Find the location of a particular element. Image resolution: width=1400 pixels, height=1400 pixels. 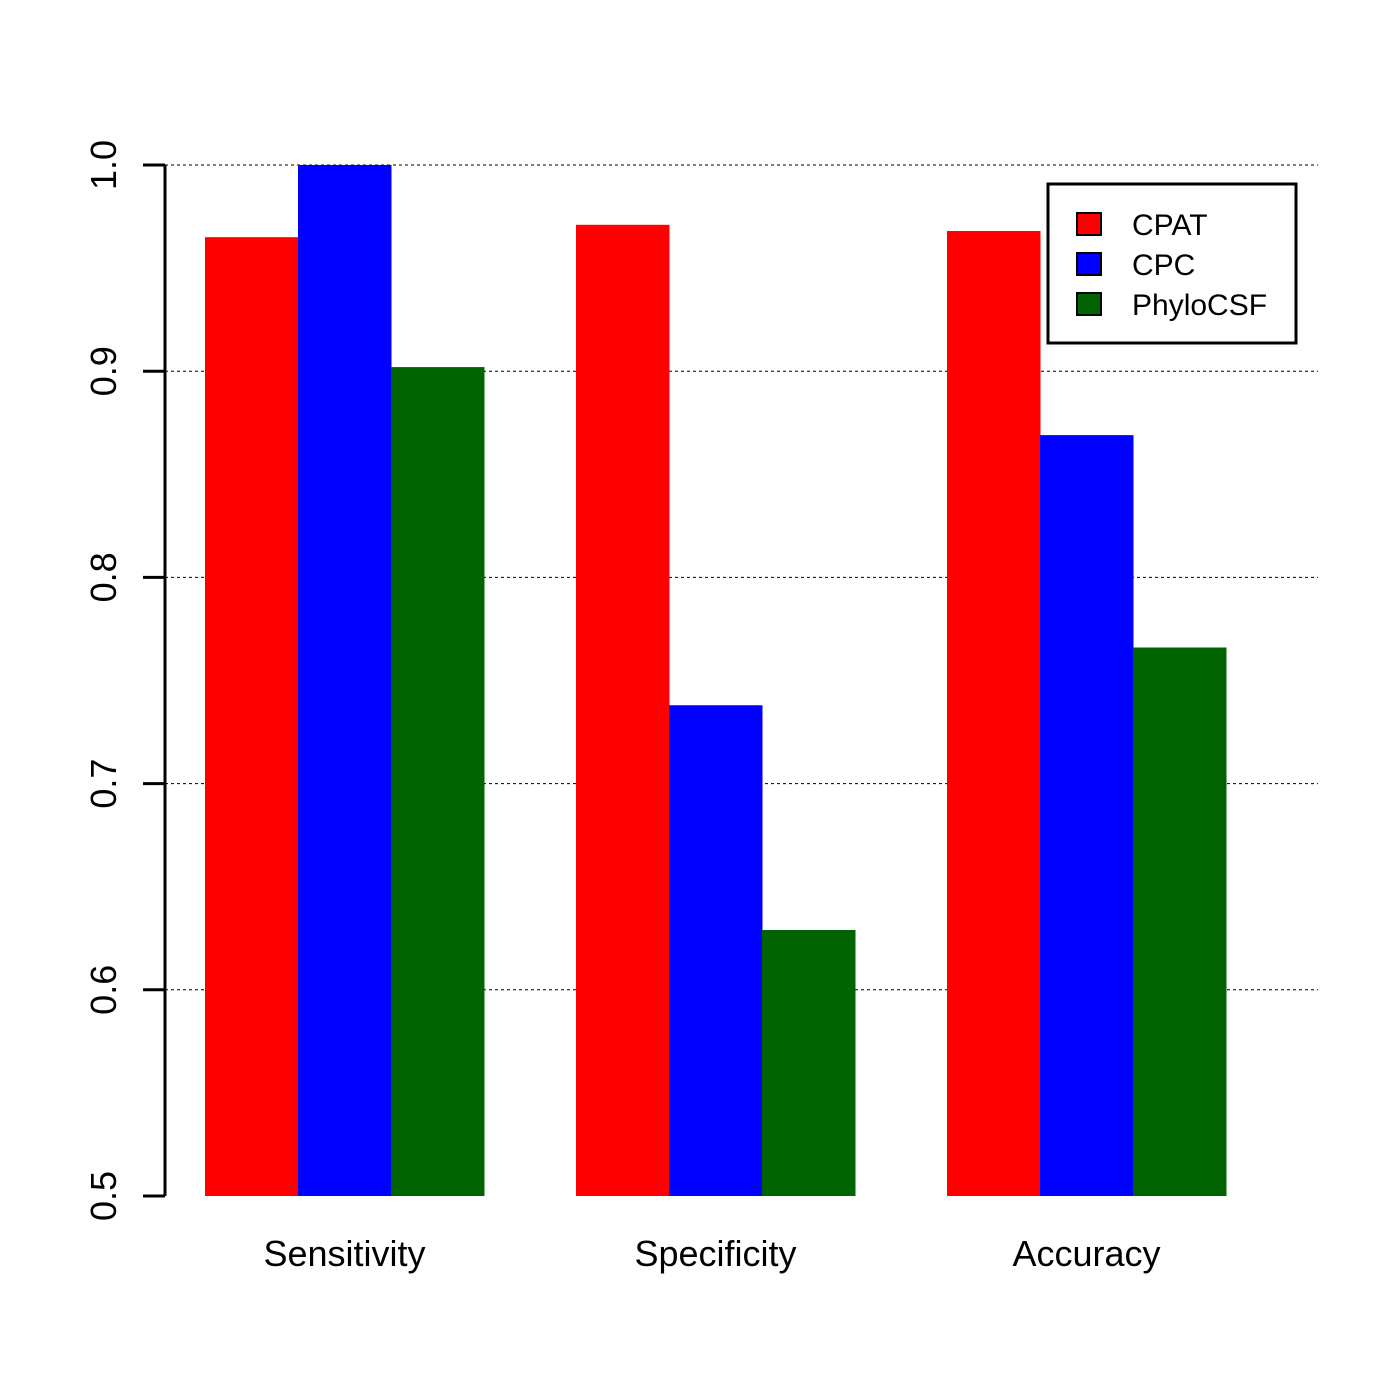

legend: CPAT CPC PhyloCSF is located at coordinates (1172, 263).